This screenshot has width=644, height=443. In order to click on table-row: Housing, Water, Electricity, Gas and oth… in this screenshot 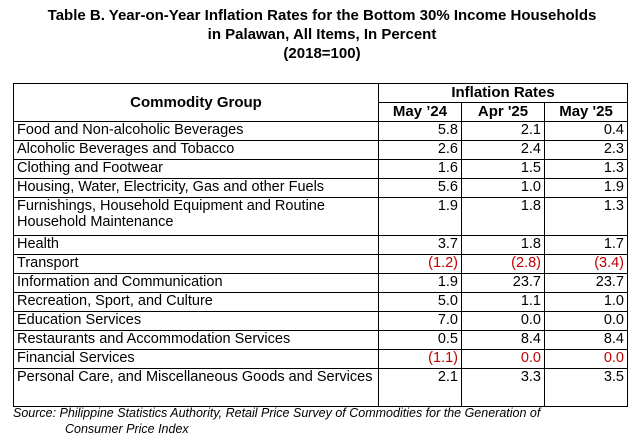, I will do `click(321, 188)`.